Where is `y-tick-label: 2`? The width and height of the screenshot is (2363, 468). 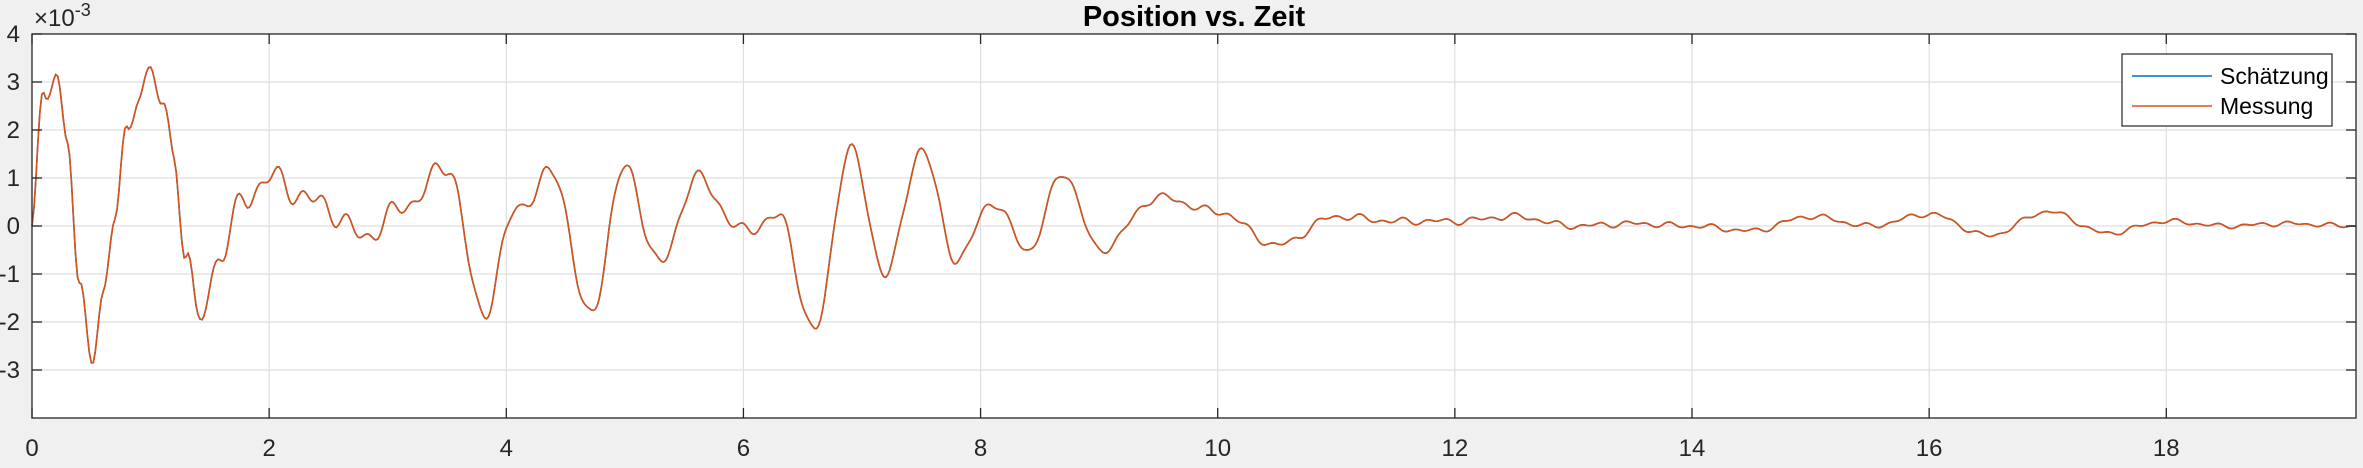 y-tick-label: 2 is located at coordinates (13, 130).